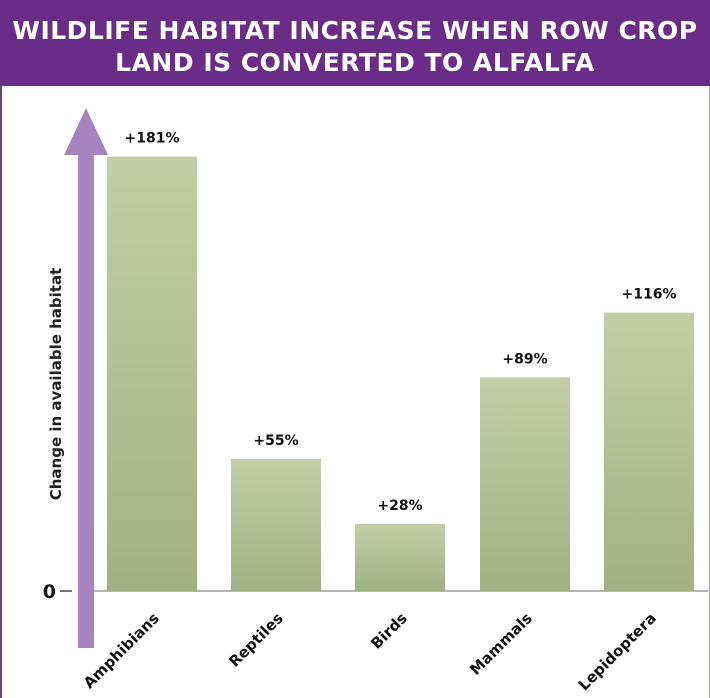  I want to click on y-tick-label: 0, so click(49, 592).